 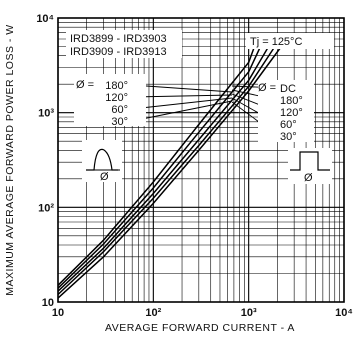 I want to click on right-waveform-inset: Ø, so click(x=310, y=166).